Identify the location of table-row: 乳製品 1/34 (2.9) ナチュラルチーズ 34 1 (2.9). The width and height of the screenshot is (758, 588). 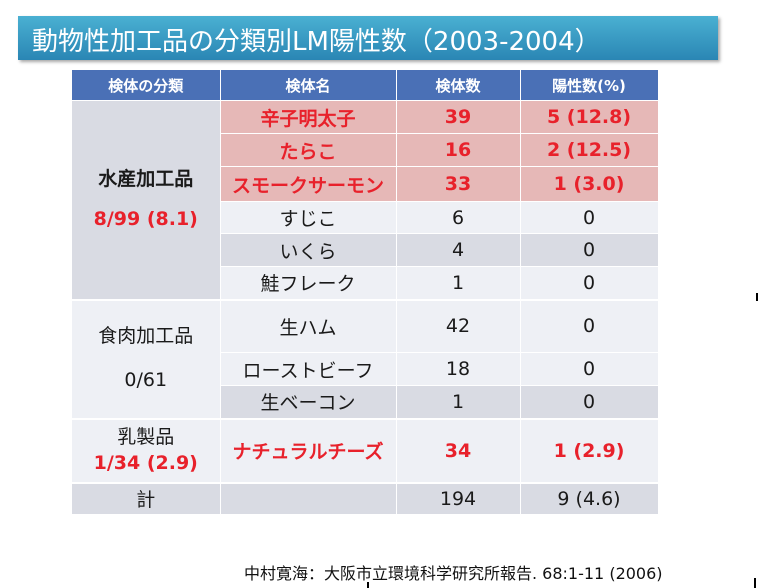
(365, 451).